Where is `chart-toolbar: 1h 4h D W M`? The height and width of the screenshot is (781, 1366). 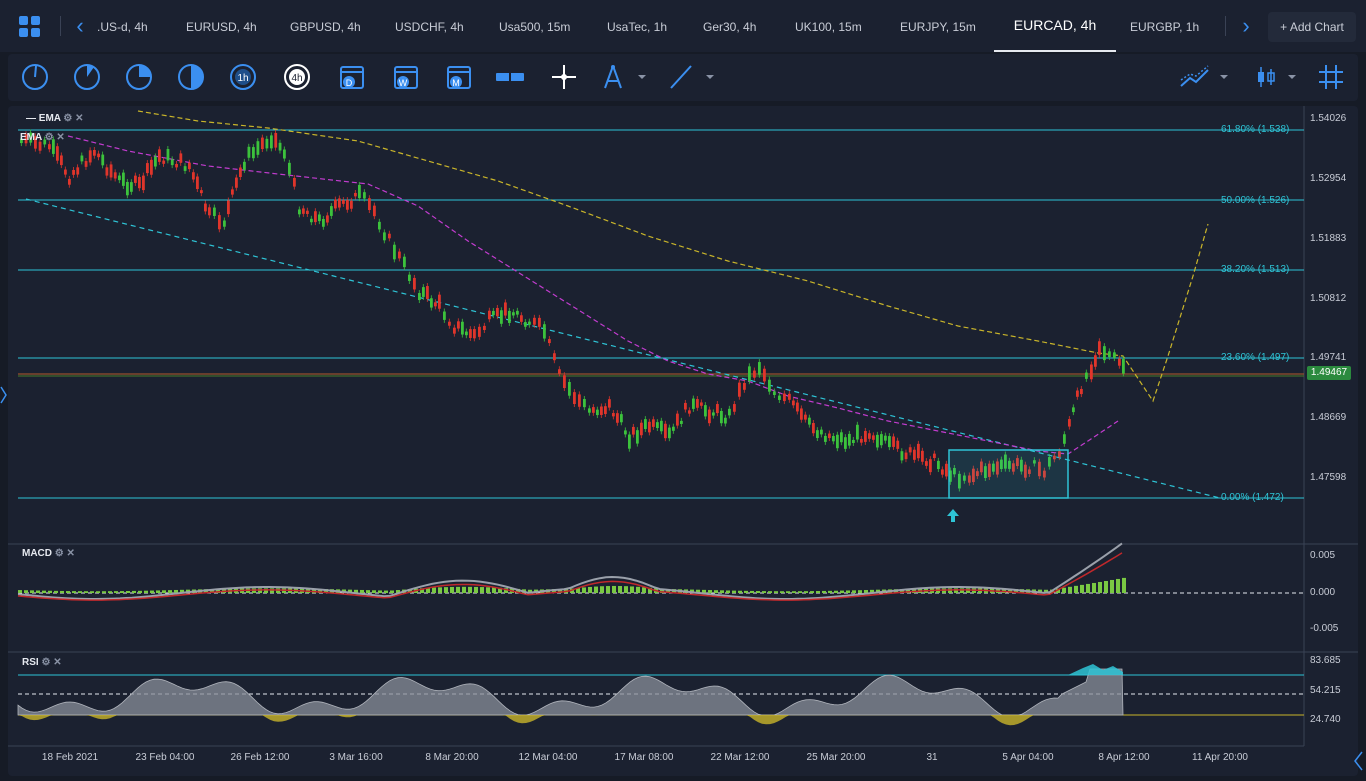 chart-toolbar: 1h 4h D W M is located at coordinates (683, 77).